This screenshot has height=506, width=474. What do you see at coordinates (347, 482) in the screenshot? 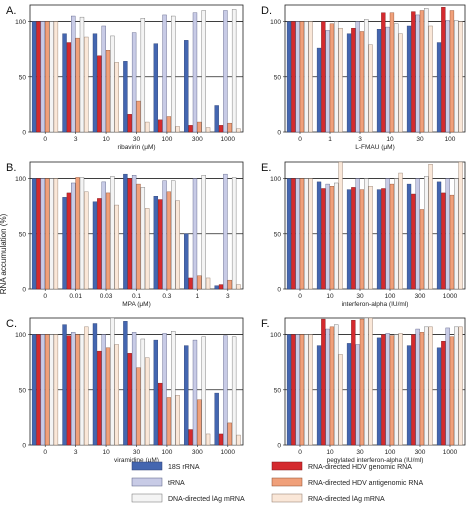
I see `legend-item: RNA-directed HDV antigenomic RNA` at bounding box center [347, 482].